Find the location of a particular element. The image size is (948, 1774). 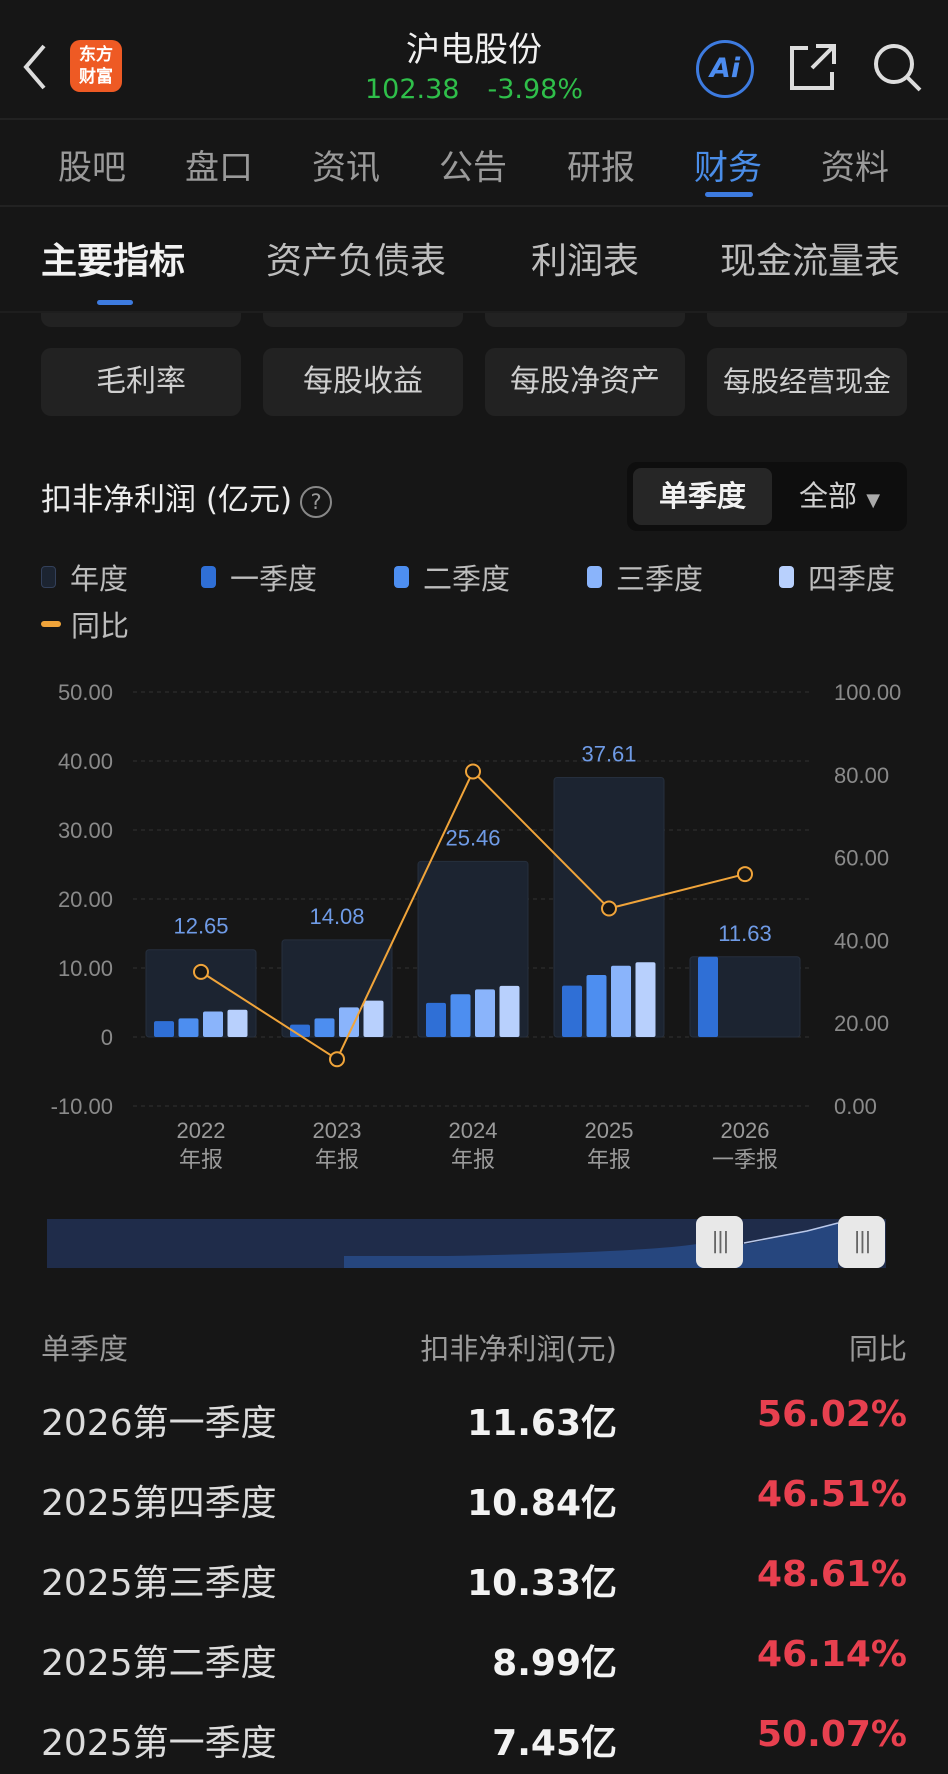

price-change: -3.98% is located at coordinates (535, 89).